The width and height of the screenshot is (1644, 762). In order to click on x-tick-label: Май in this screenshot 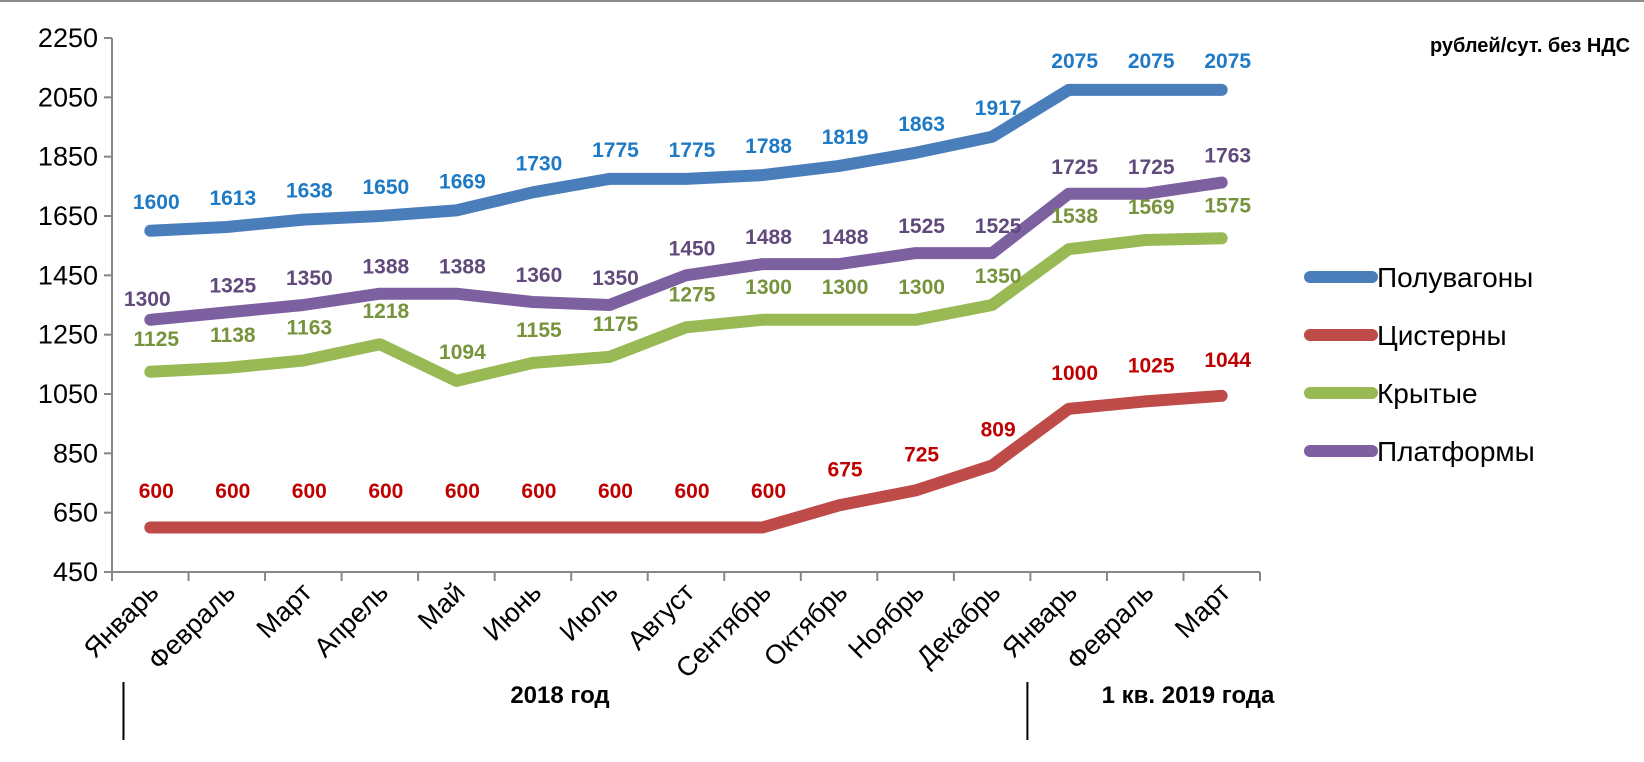, I will do `click(441, 606)`.